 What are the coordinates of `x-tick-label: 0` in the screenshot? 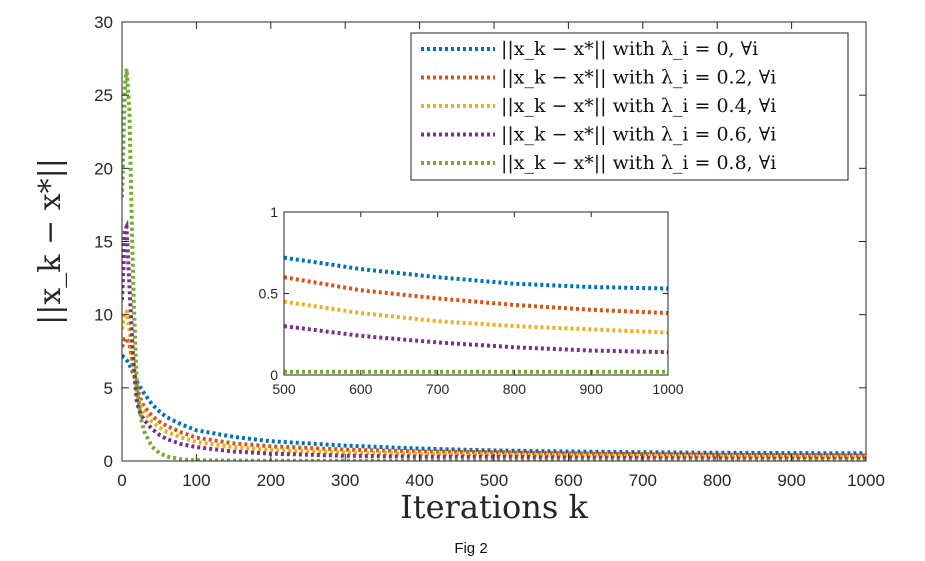 It's located at (121, 480).